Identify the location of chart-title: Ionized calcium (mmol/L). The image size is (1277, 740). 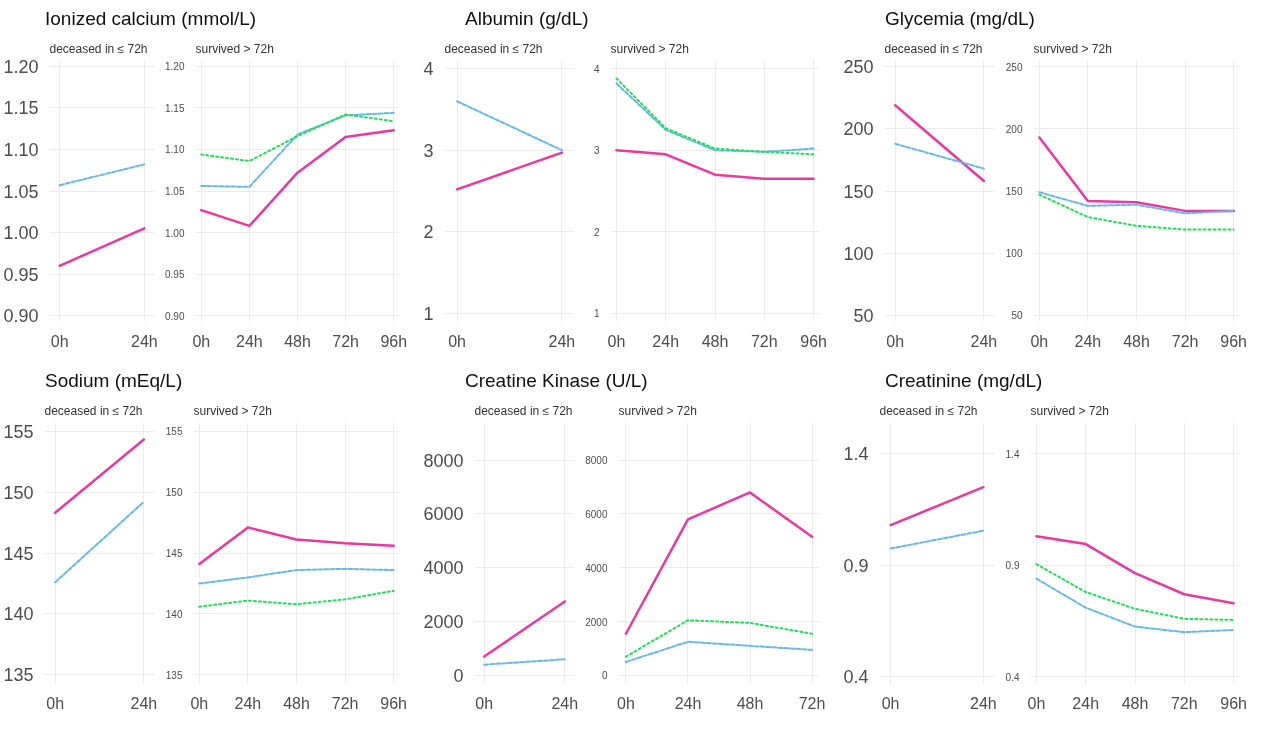
(151, 19).